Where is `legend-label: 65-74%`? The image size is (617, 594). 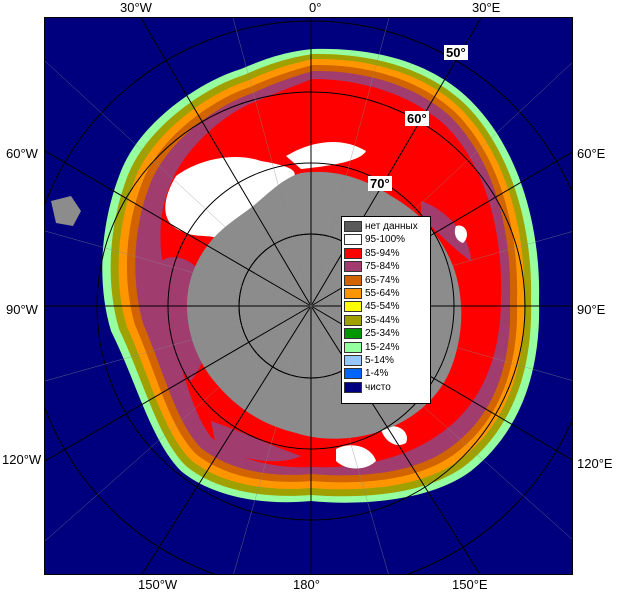 legend-label: 65-74% is located at coordinates (382, 280).